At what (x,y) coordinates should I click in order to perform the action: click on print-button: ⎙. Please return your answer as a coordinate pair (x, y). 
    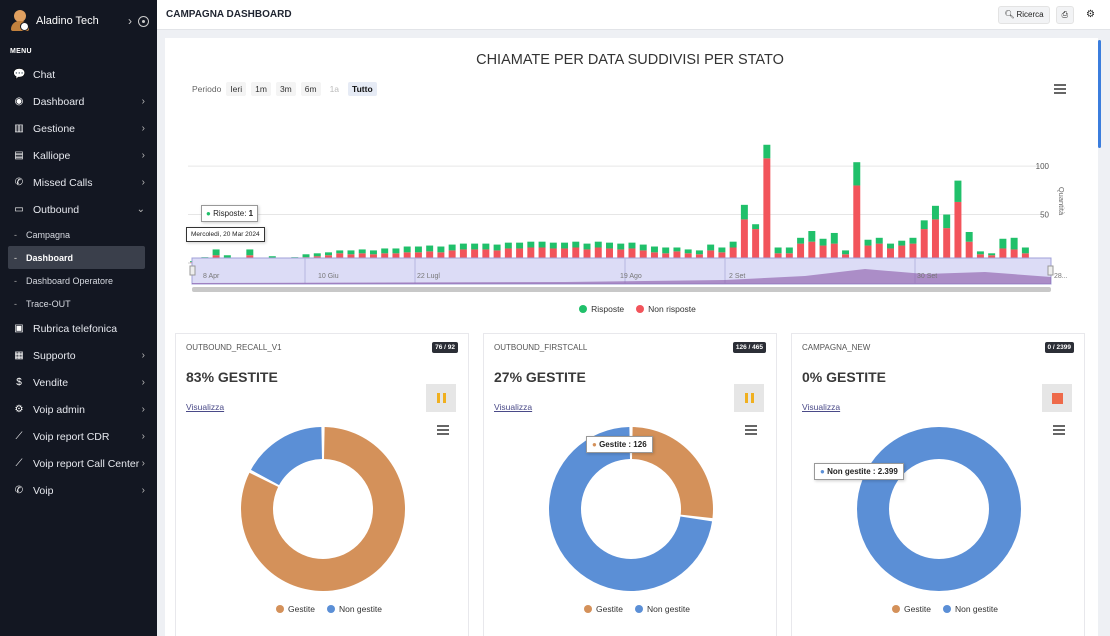
    Looking at the image, I should click on (1065, 14).